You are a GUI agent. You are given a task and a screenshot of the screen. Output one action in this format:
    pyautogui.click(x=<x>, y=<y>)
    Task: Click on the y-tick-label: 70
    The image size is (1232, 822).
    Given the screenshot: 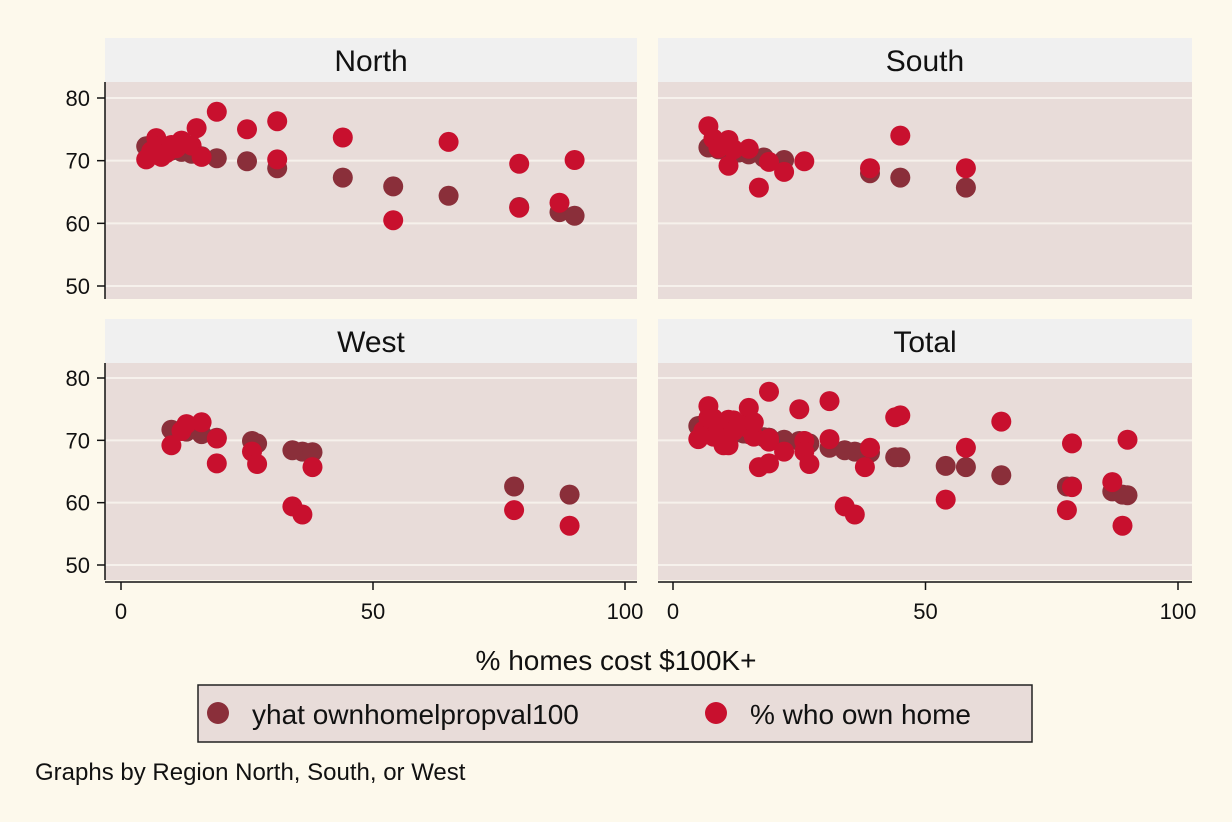 What is the action you would take?
    pyautogui.click(x=78, y=440)
    